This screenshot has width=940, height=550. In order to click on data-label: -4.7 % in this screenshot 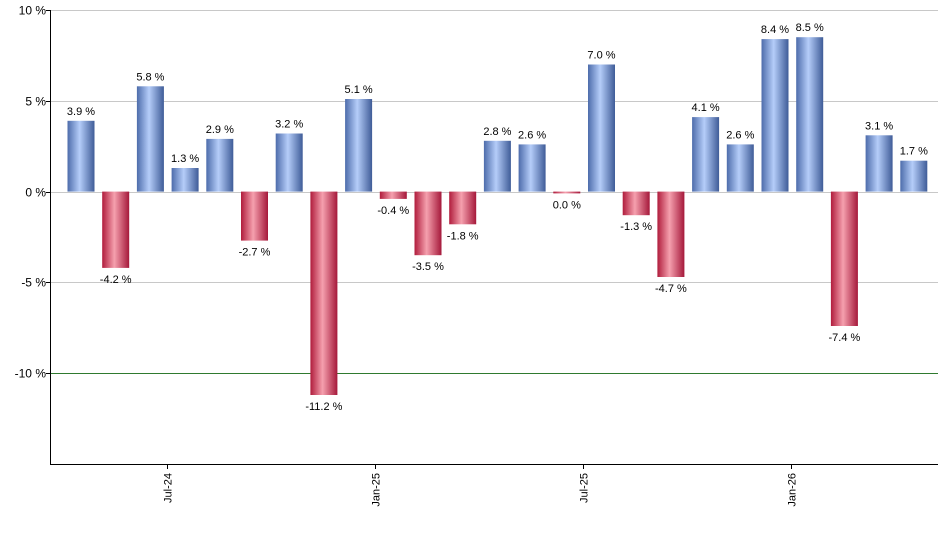, I will do `click(671, 289)`.